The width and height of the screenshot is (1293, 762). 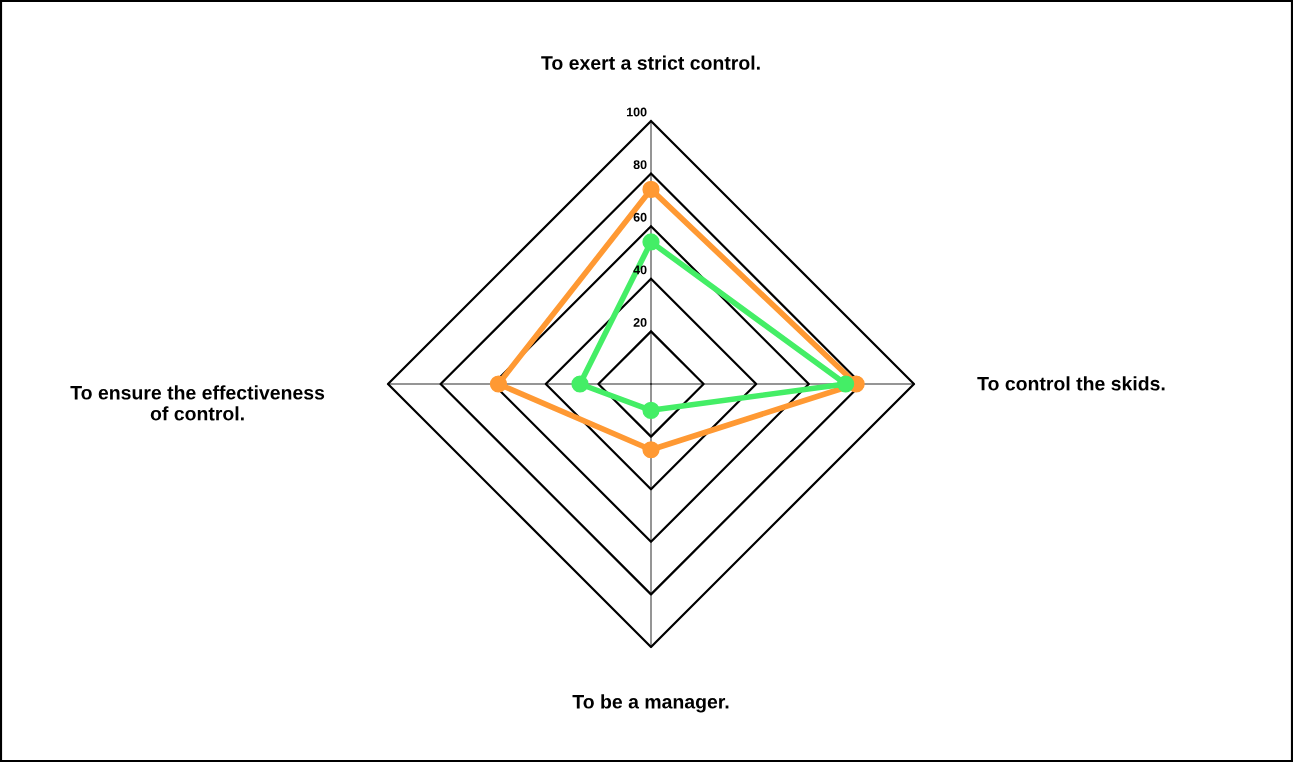 What do you see at coordinates (197, 403) in the screenshot?
I see `spoke-label: To ensure the effectiveness of control.` at bounding box center [197, 403].